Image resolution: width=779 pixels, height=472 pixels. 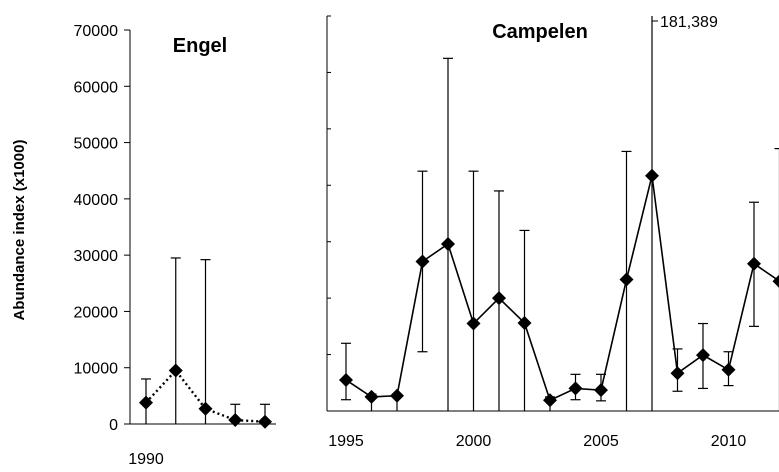 I want to click on panel-title-campelen: Campelen, so click(x=540, y=32).